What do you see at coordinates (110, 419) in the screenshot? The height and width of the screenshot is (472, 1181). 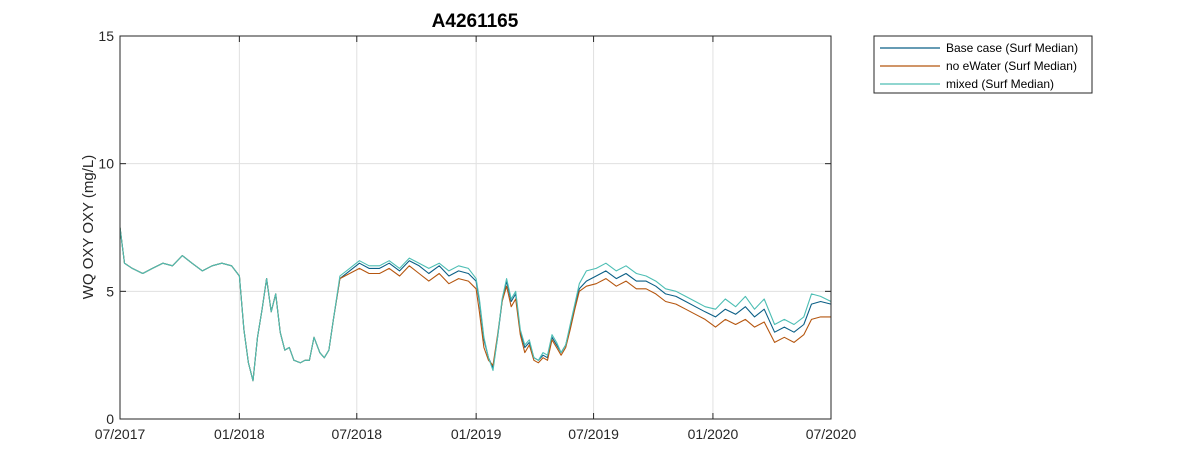 I see `y-tick-label: 0` at bounding box center [110, 419].